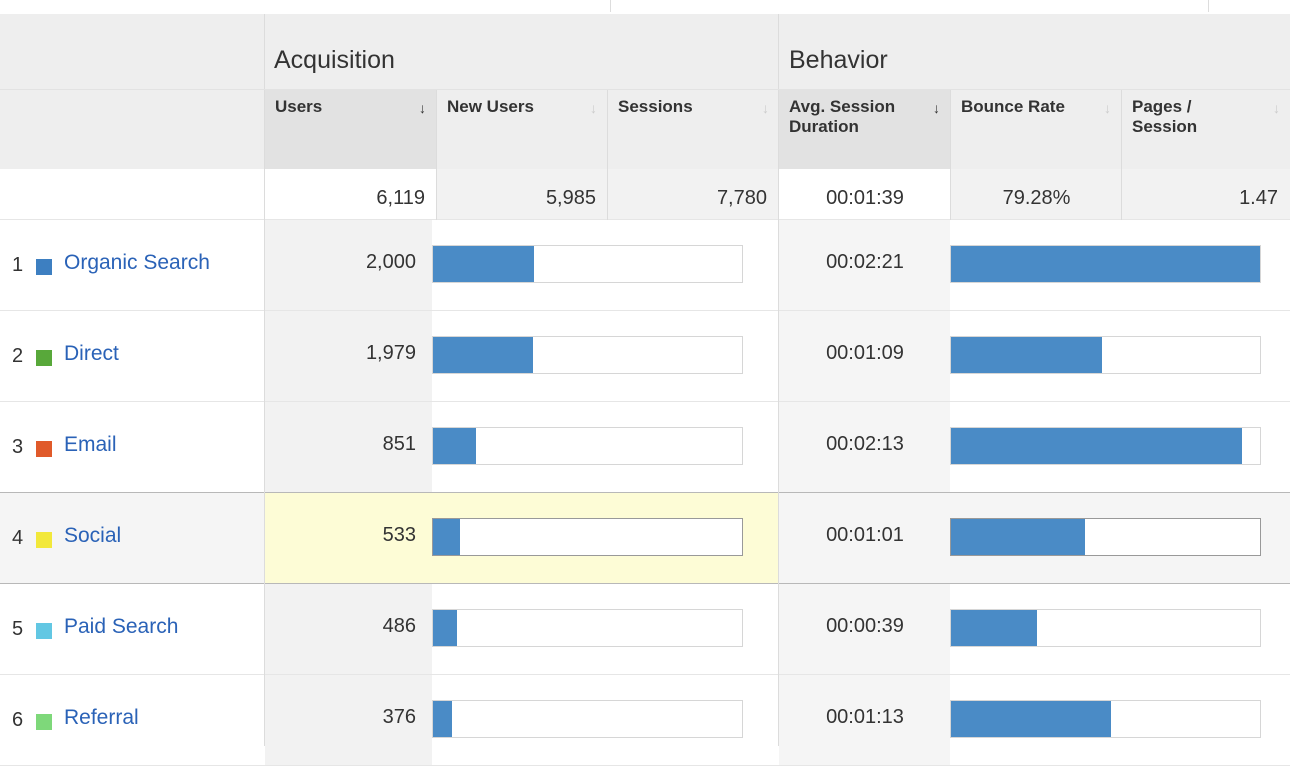 The height and width of the screenshot is (766, 1290). I want to click on column-header-sessions: Sessions ↓, so click(693, 129).